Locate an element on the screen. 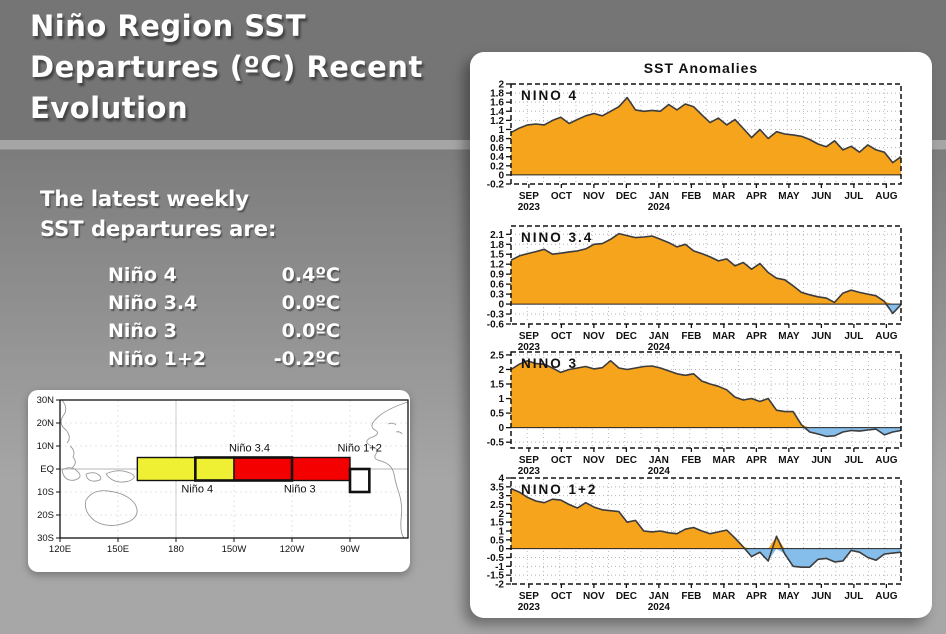 This screenshot has height=634, width=946. region-label-nino-4: Niño 4 is located at coordinates (197, 490).